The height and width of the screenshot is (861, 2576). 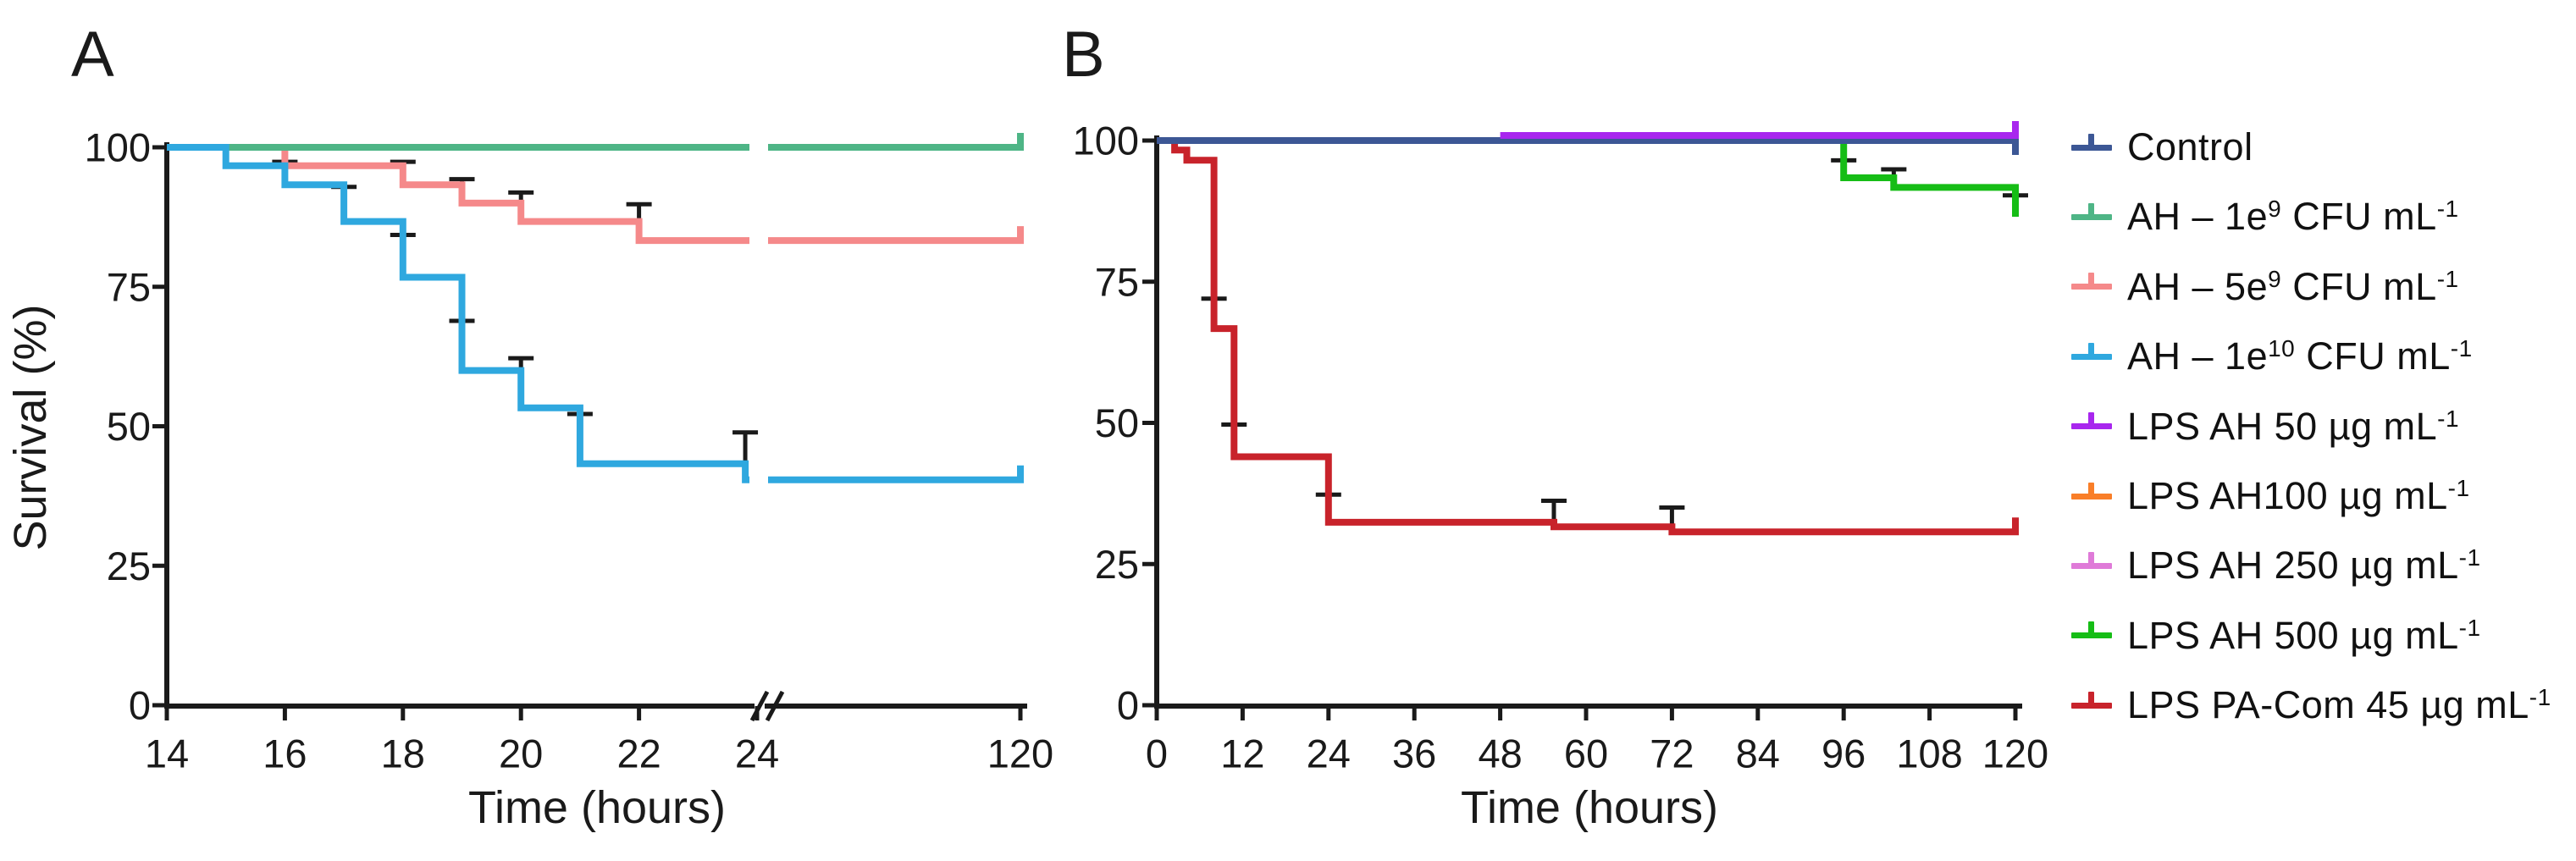 What do you see at coordinates (2293, 286) in the screenshot?
I see `legend-label: AH – 5e9 CFU mL-1` at bounding box center [2293, 286].